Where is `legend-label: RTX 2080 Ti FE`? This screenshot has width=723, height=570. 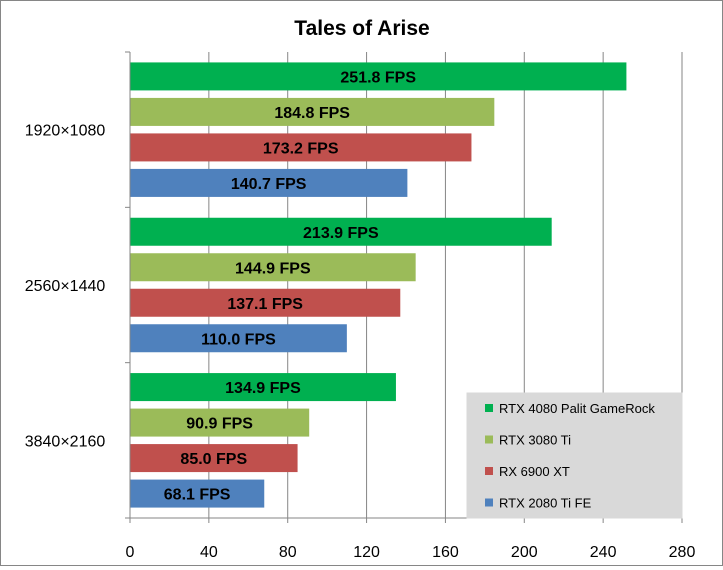
legend-label: RTX 2080 Ti FE is located at coordinates (545, 503).